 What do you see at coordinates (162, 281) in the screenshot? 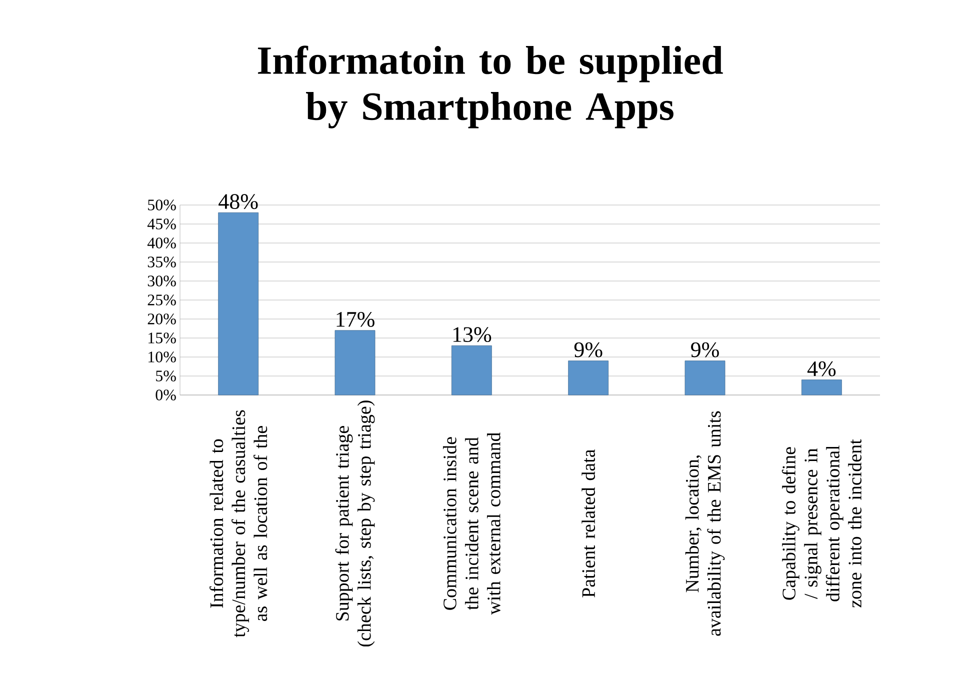
I see `y-tick-label: 30%` at bounding box center [162, 281].